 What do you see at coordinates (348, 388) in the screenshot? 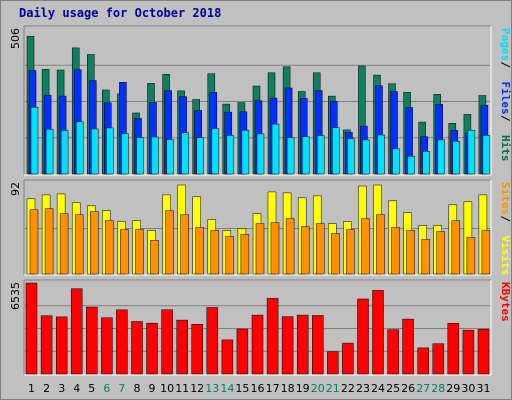
I see `x-tick-label-22: 22` at bounding box center [348, 388].